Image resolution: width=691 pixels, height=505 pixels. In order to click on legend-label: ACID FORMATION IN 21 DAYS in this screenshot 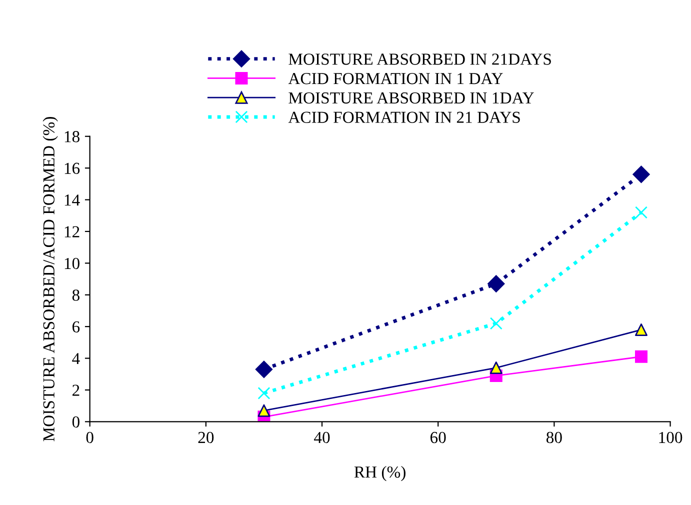, I will do `click(404, 117)`.